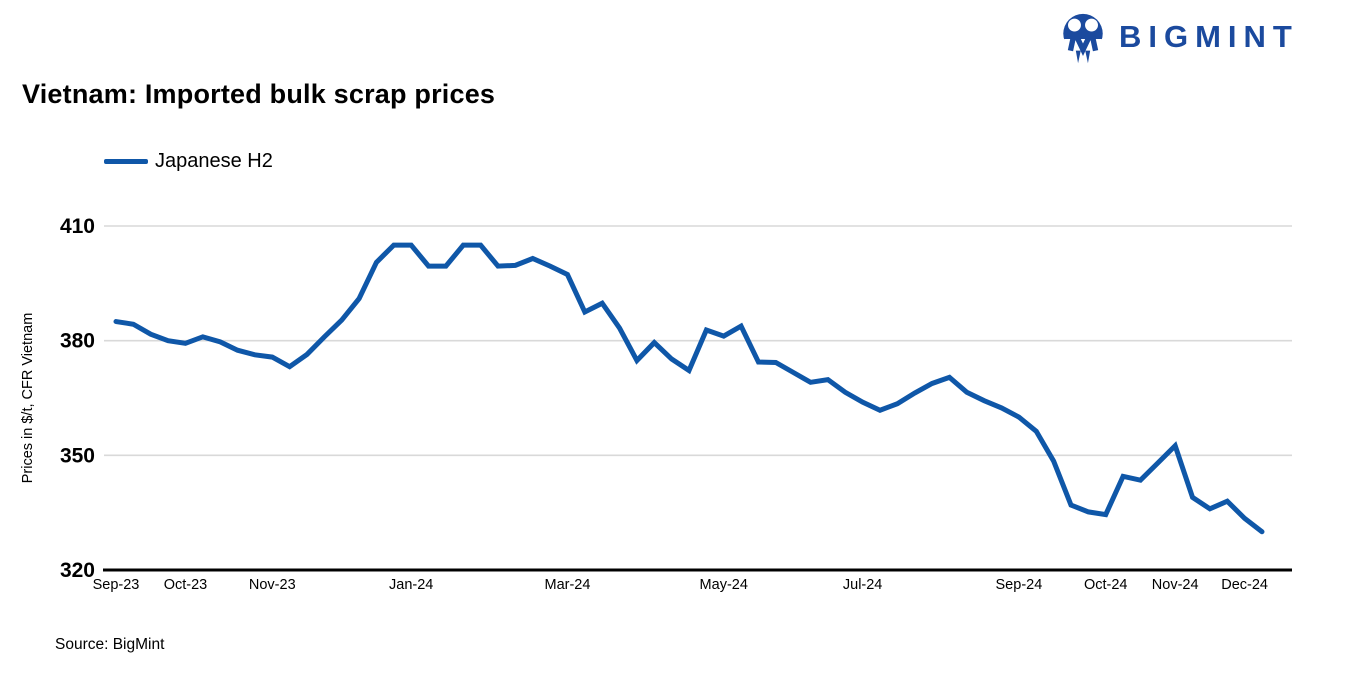 The width and height of the screenshot is (1349, 675). Describe the element at coordinates (77, 226) in the screenshot. I see `y-tick-label: 410` at that location.